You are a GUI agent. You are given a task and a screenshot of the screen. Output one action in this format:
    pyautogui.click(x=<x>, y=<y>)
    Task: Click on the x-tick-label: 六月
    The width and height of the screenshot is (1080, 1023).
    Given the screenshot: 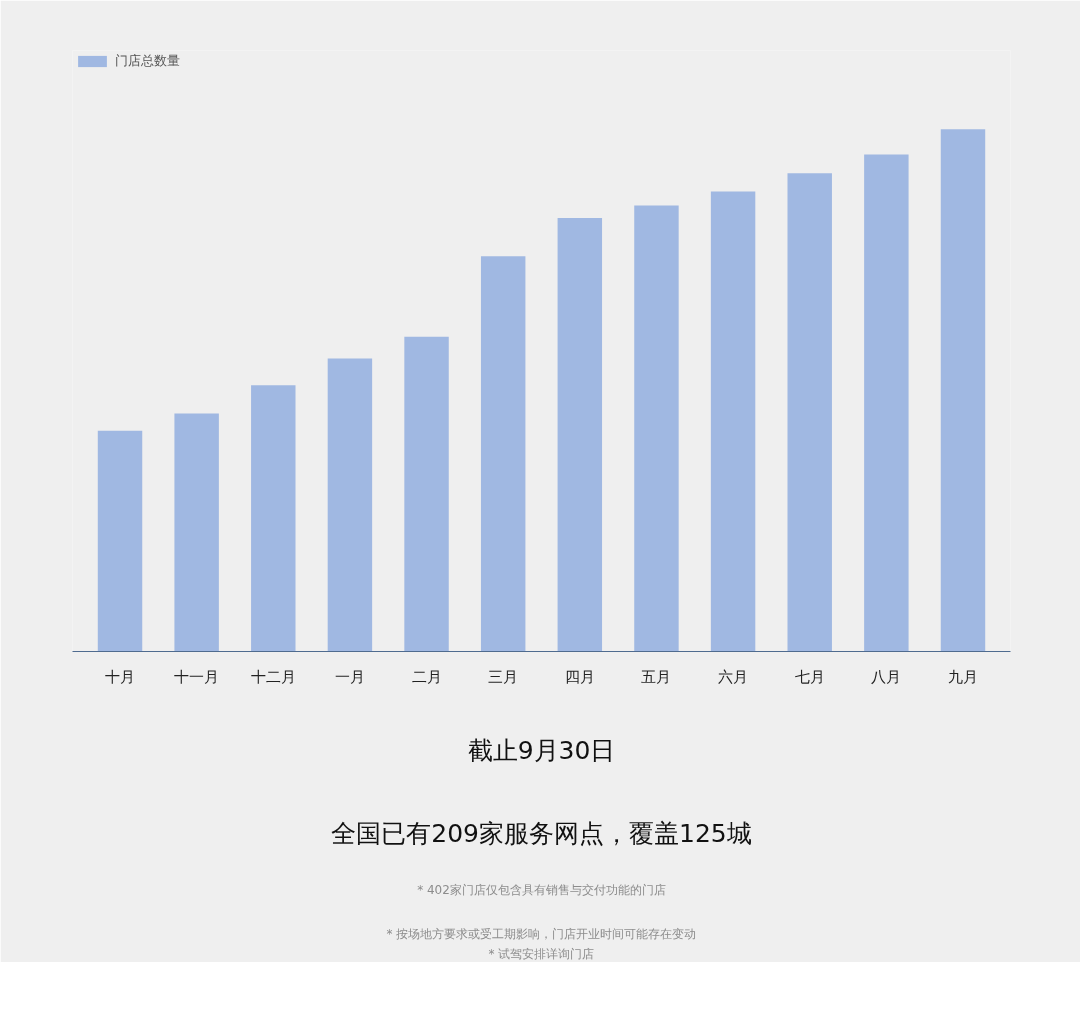 What is the action you would take?
    pyautogui.click(x=733, y=676)
    